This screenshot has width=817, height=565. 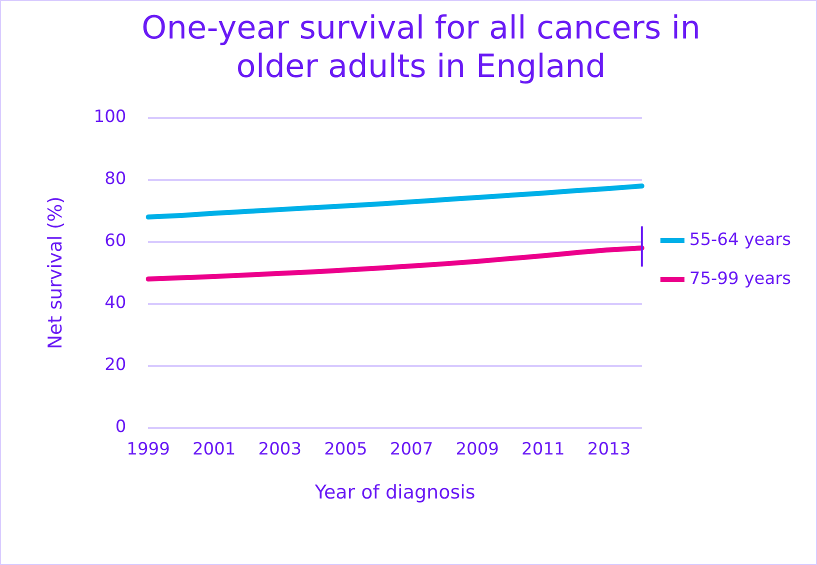 I want to click on y-tick-label: 60, so click(x=115, y=241).